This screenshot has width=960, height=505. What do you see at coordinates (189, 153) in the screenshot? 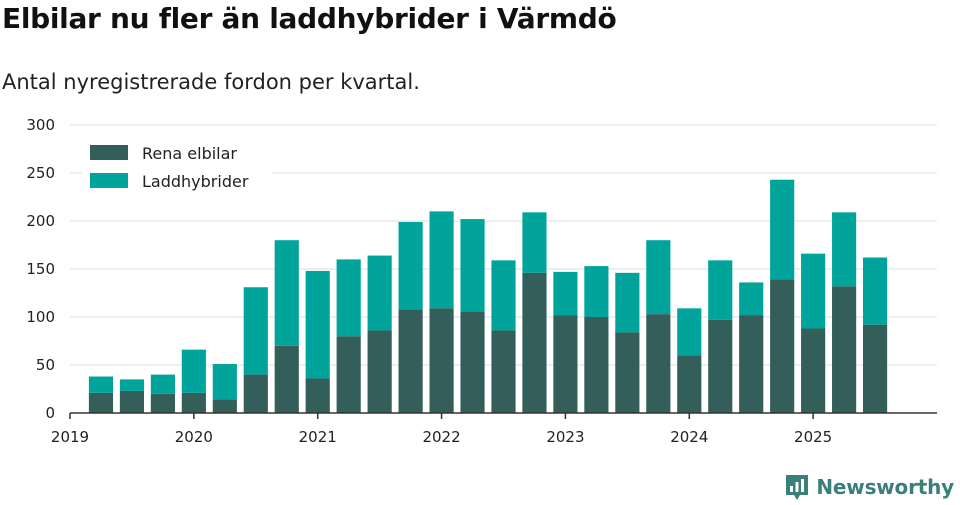
I see `legend-label-electric: Rena elbilar` at bounding box center [189, 153].